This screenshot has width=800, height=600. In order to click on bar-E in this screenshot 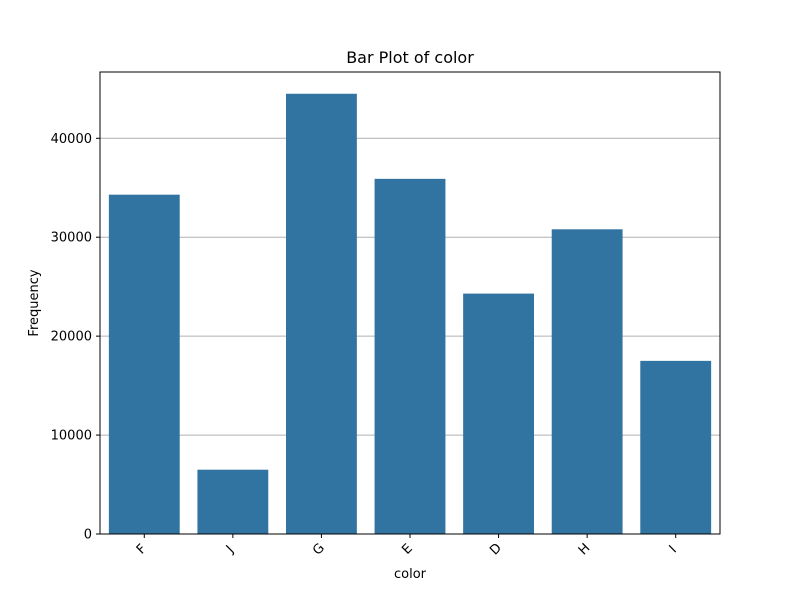, I will do `click(410, 356)`.